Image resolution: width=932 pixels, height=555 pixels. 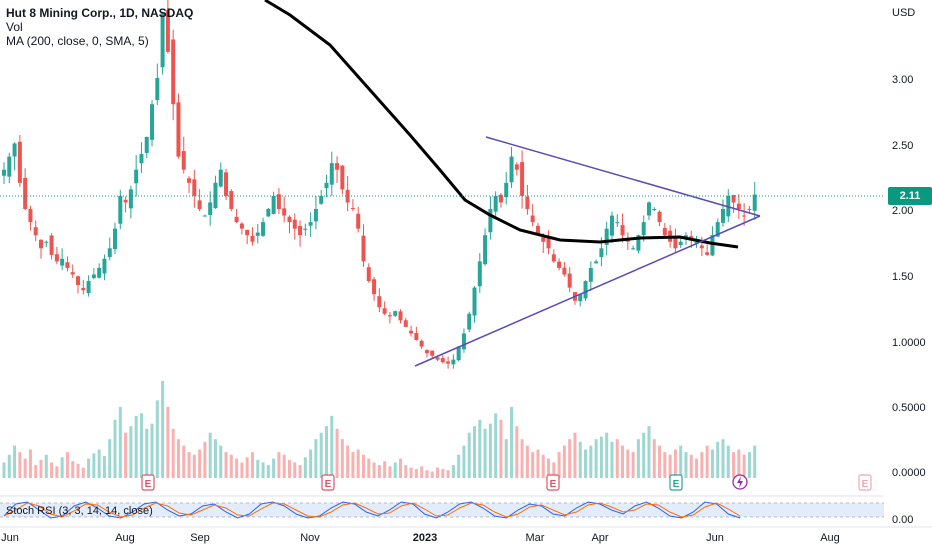 I want to click on stoch-value-label: 0.00, so click(x=902, y=520).